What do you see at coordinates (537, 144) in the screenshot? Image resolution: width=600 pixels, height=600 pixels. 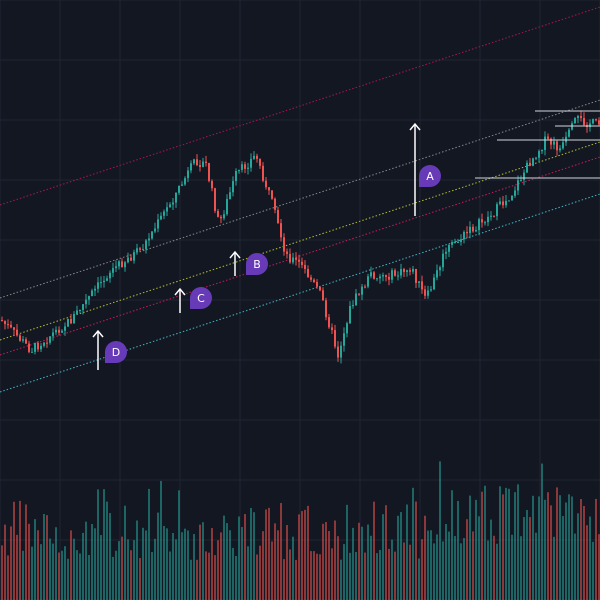 I see `horizontal-levels` at bounding box center [537, 144].